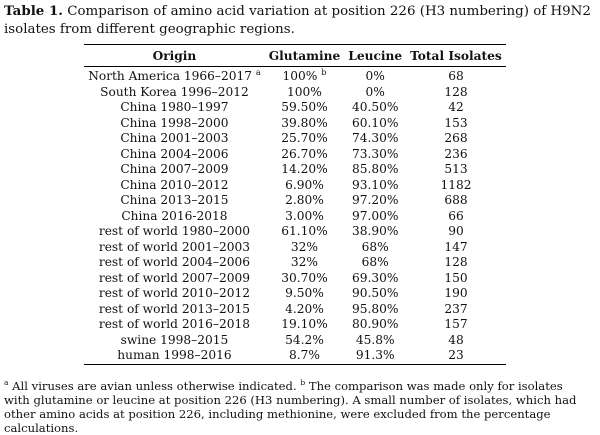 This screenshot has height=435, width=600. I want to click on cell-total-isolates-value: 128, so click(456, 262).